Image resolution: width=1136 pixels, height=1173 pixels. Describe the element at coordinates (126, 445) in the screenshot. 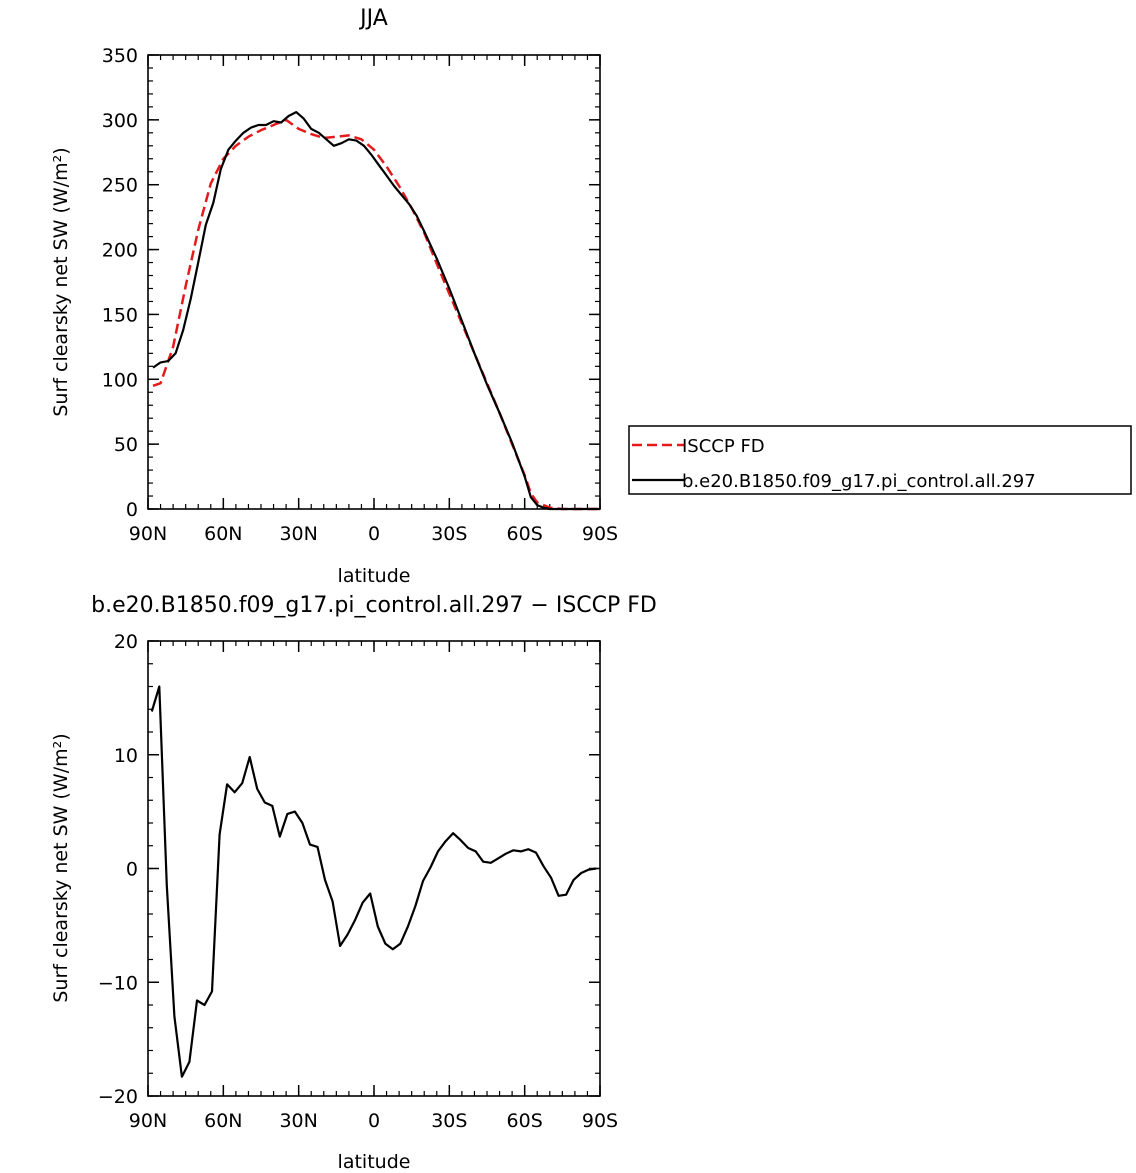

I see `top-y-tick-label: 50` at that location.